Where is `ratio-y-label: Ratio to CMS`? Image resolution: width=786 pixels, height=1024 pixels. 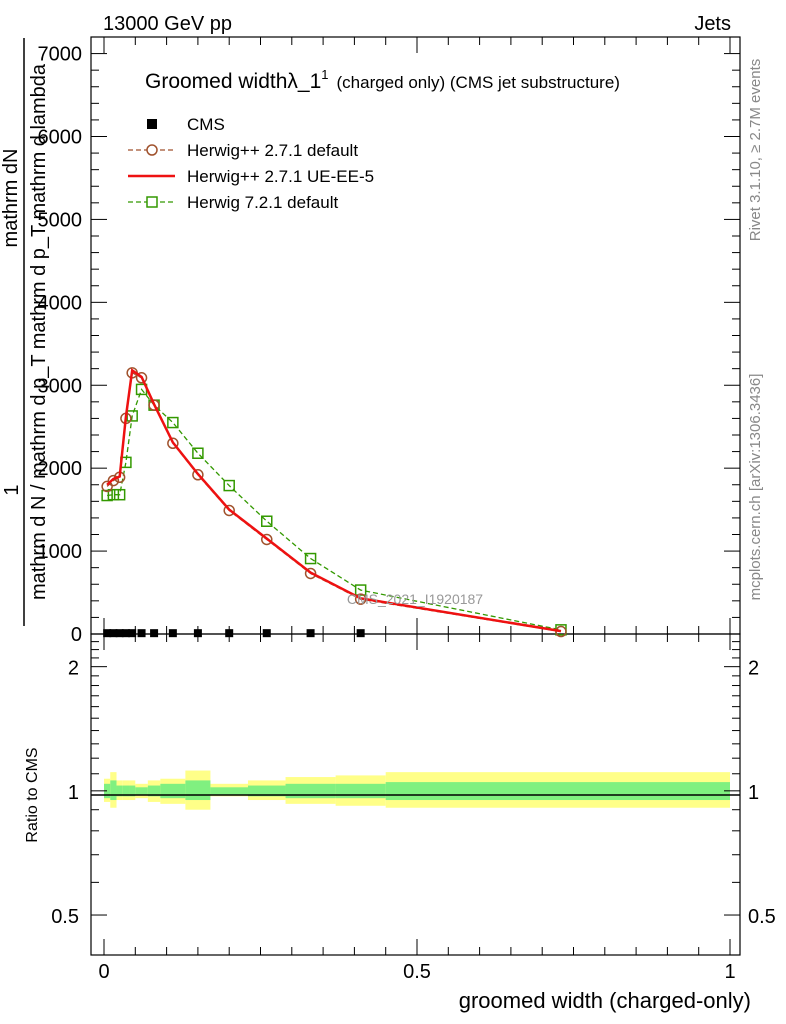
ratio-y-label: Ratio to CMS is located at coordinates (32, 794).